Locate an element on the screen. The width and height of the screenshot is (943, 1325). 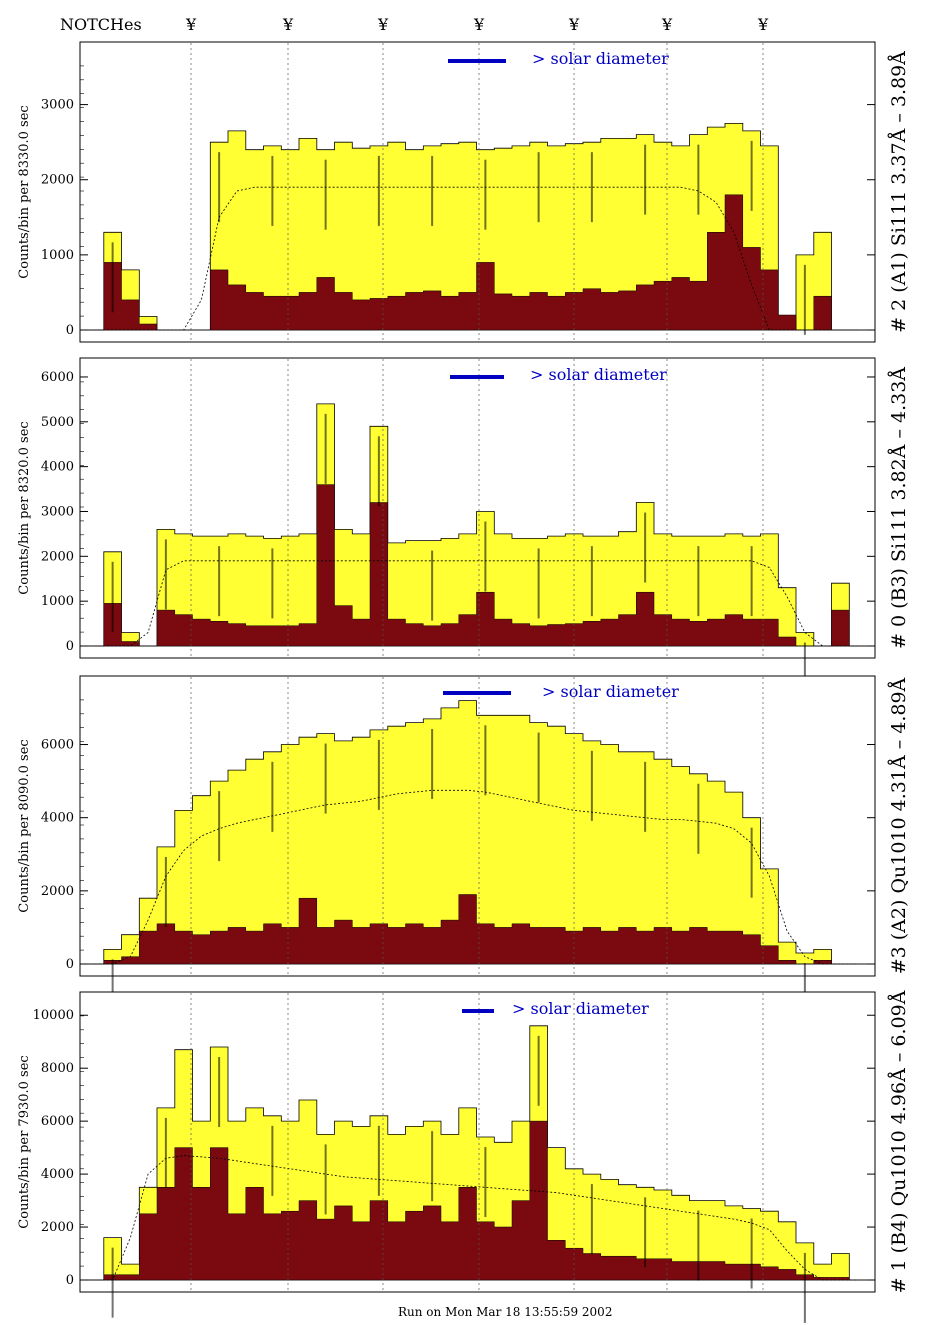
panel-title: # 2 (A1) Si111 3.37Å – 3.89Å is located at coordinates (899, 192).